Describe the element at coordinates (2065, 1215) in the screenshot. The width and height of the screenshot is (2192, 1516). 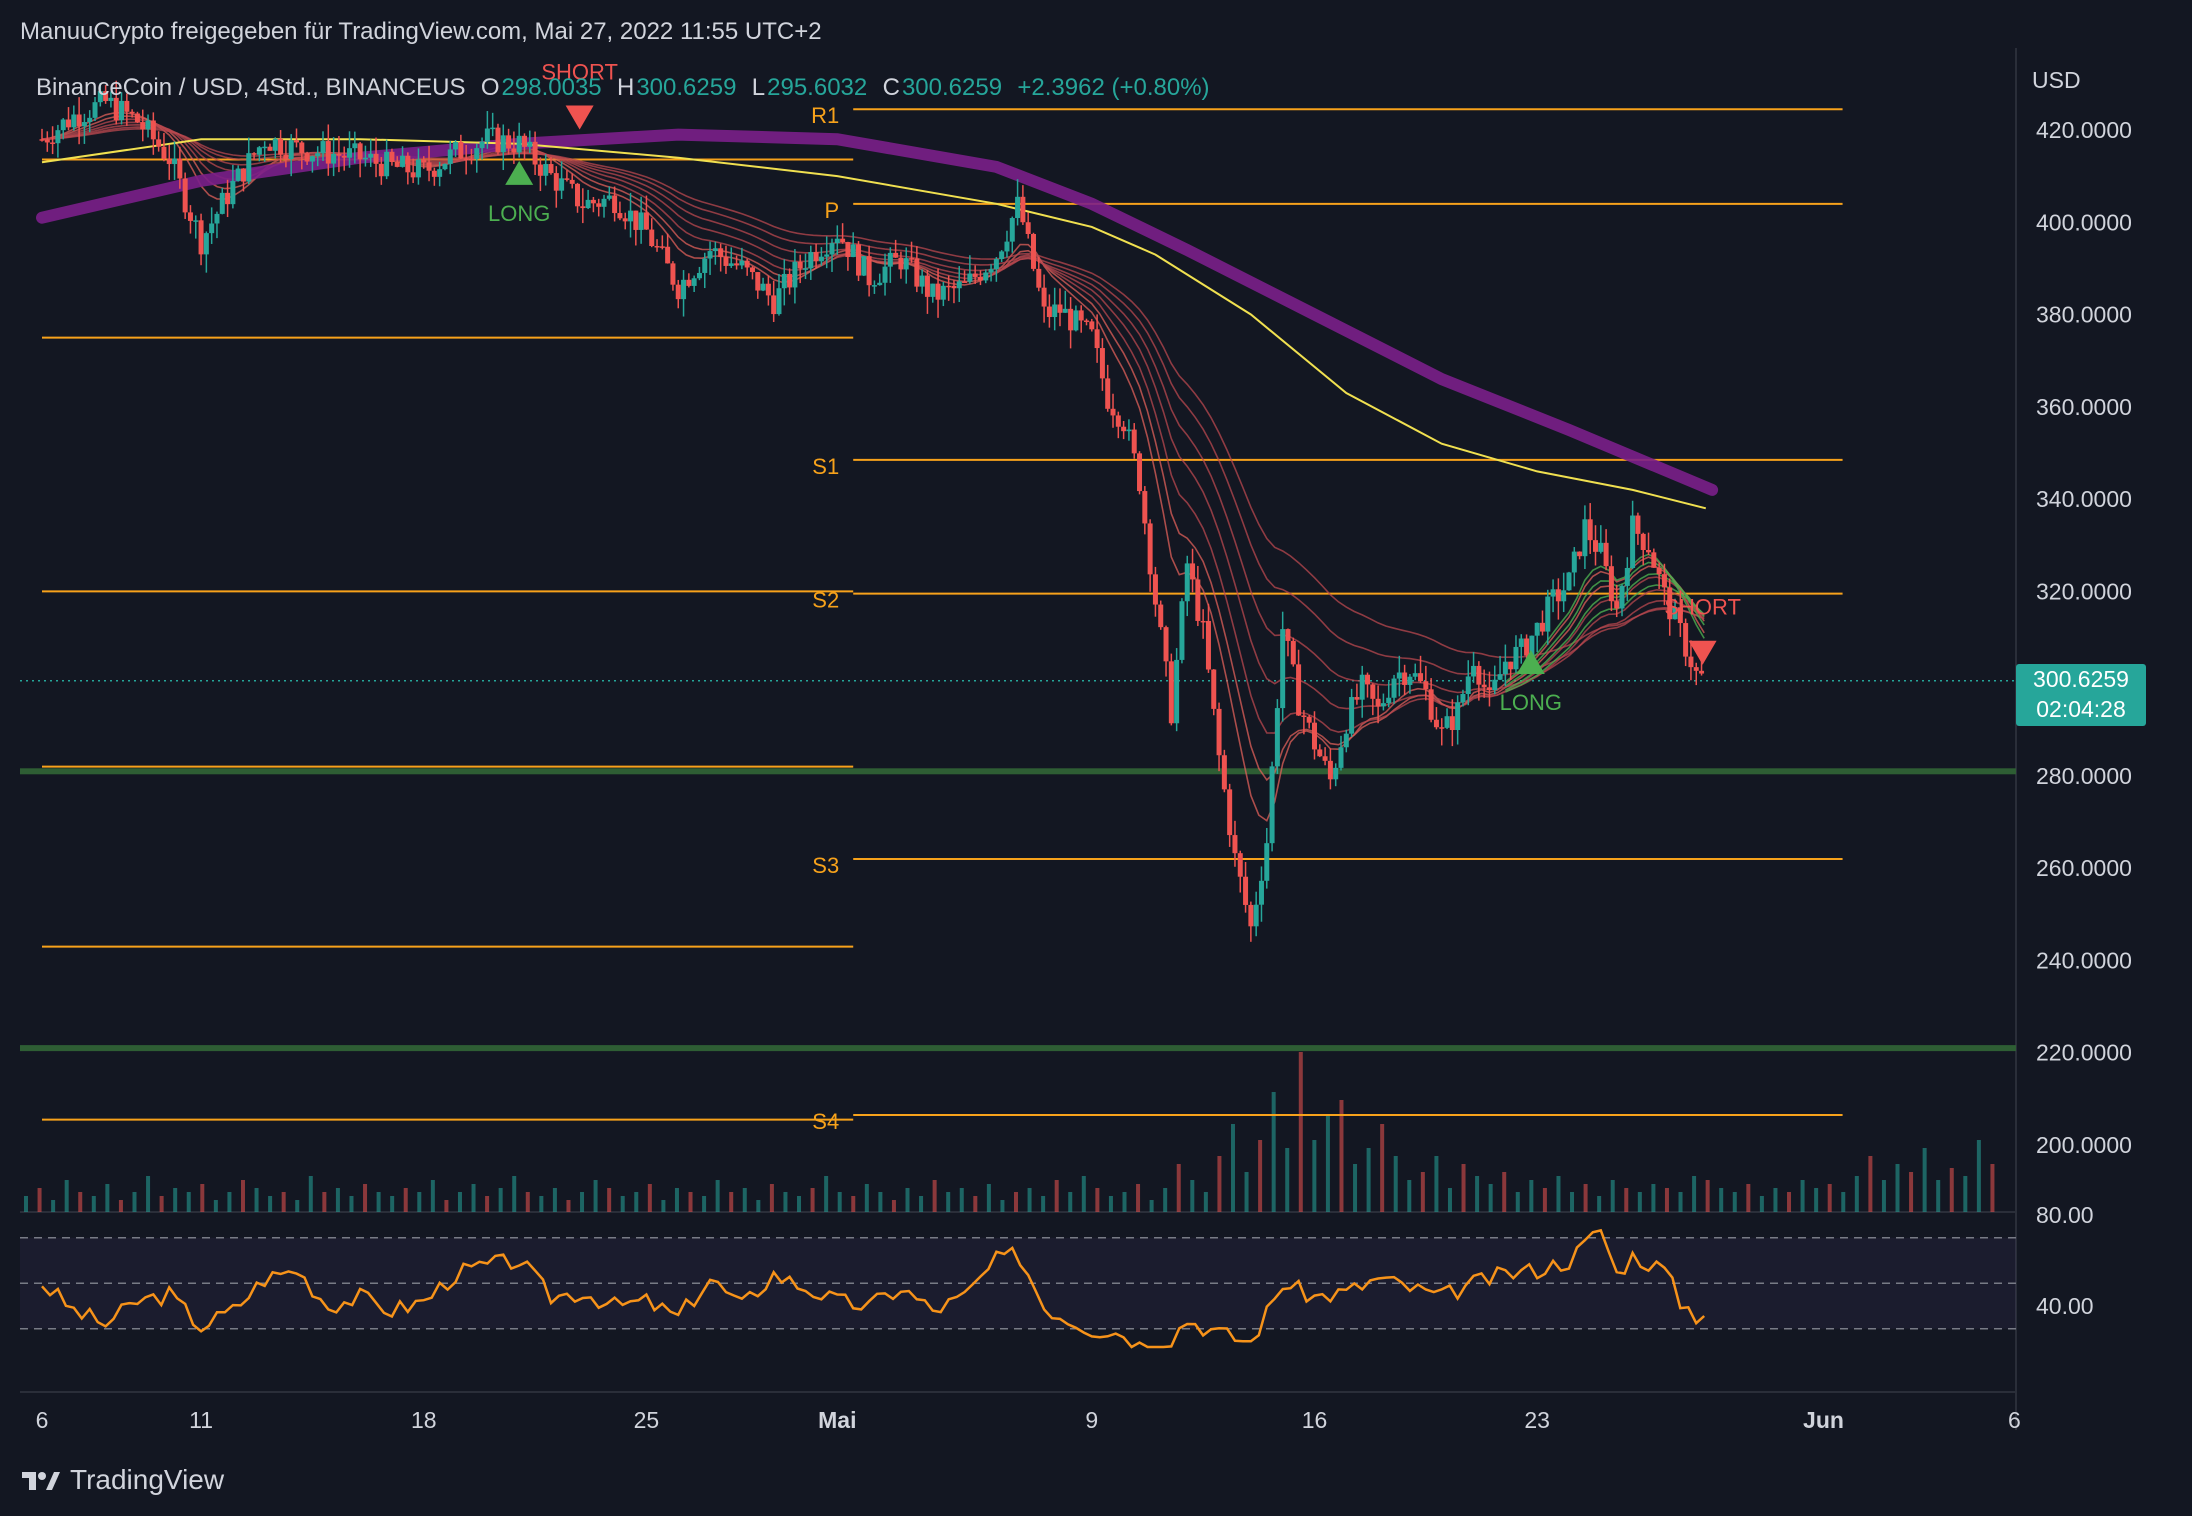
I see `rsi-tick-label: 80.00` at that location.